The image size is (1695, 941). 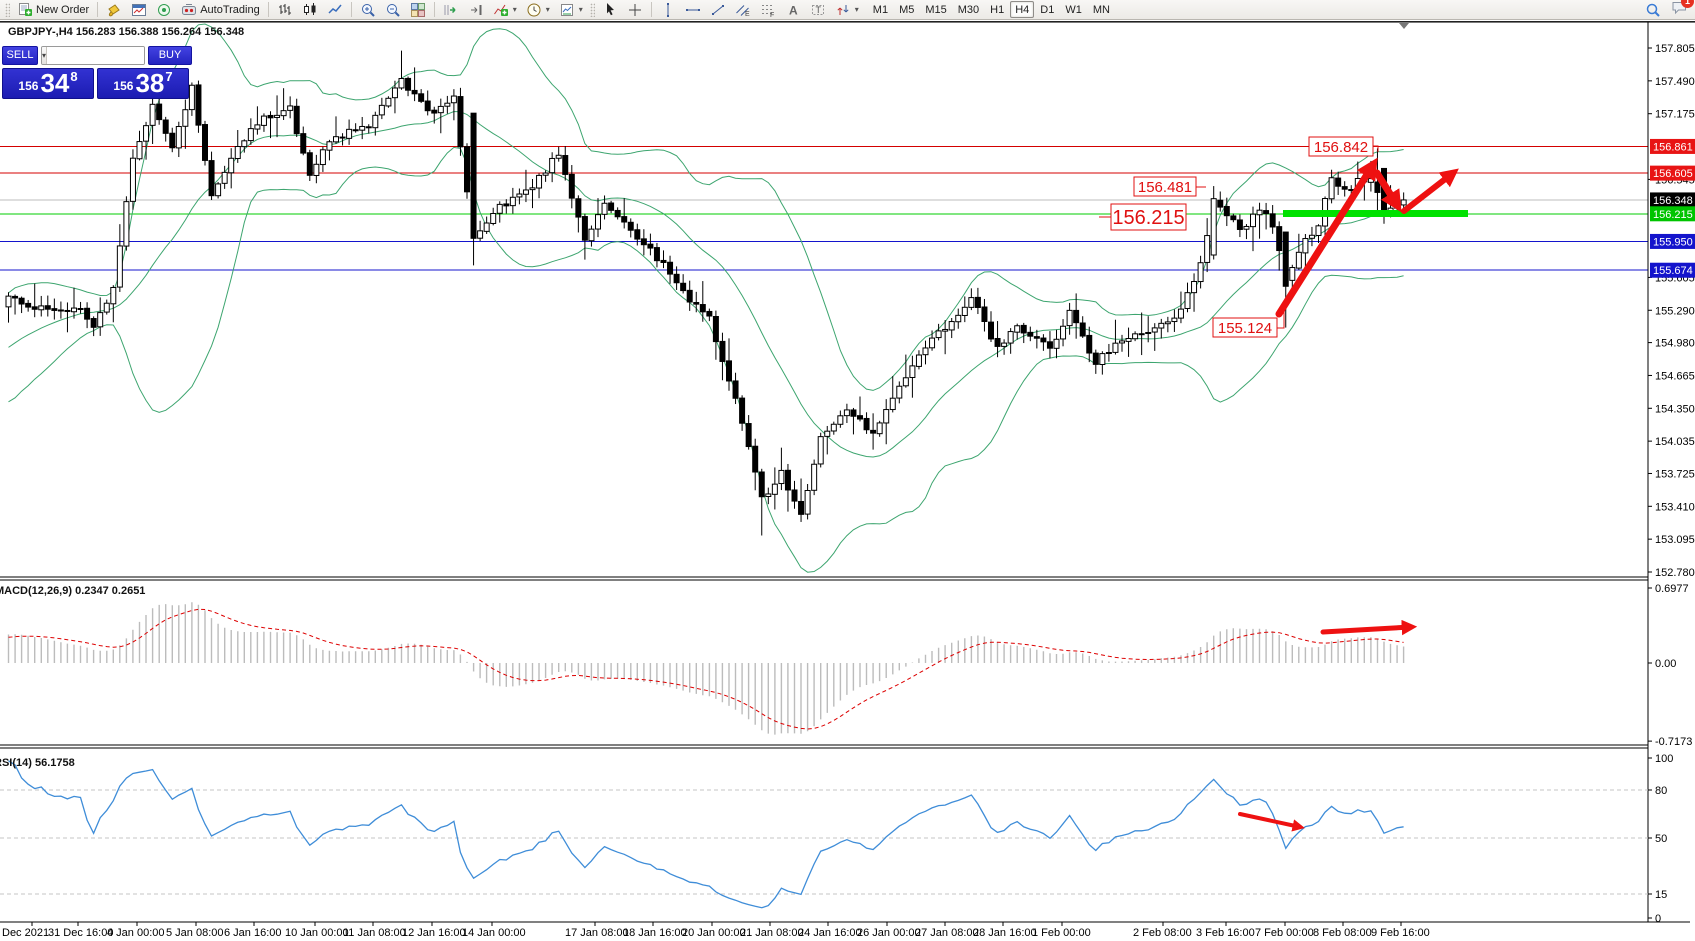 I want to click on trendline-tool-button, so click(x=718, y=10).